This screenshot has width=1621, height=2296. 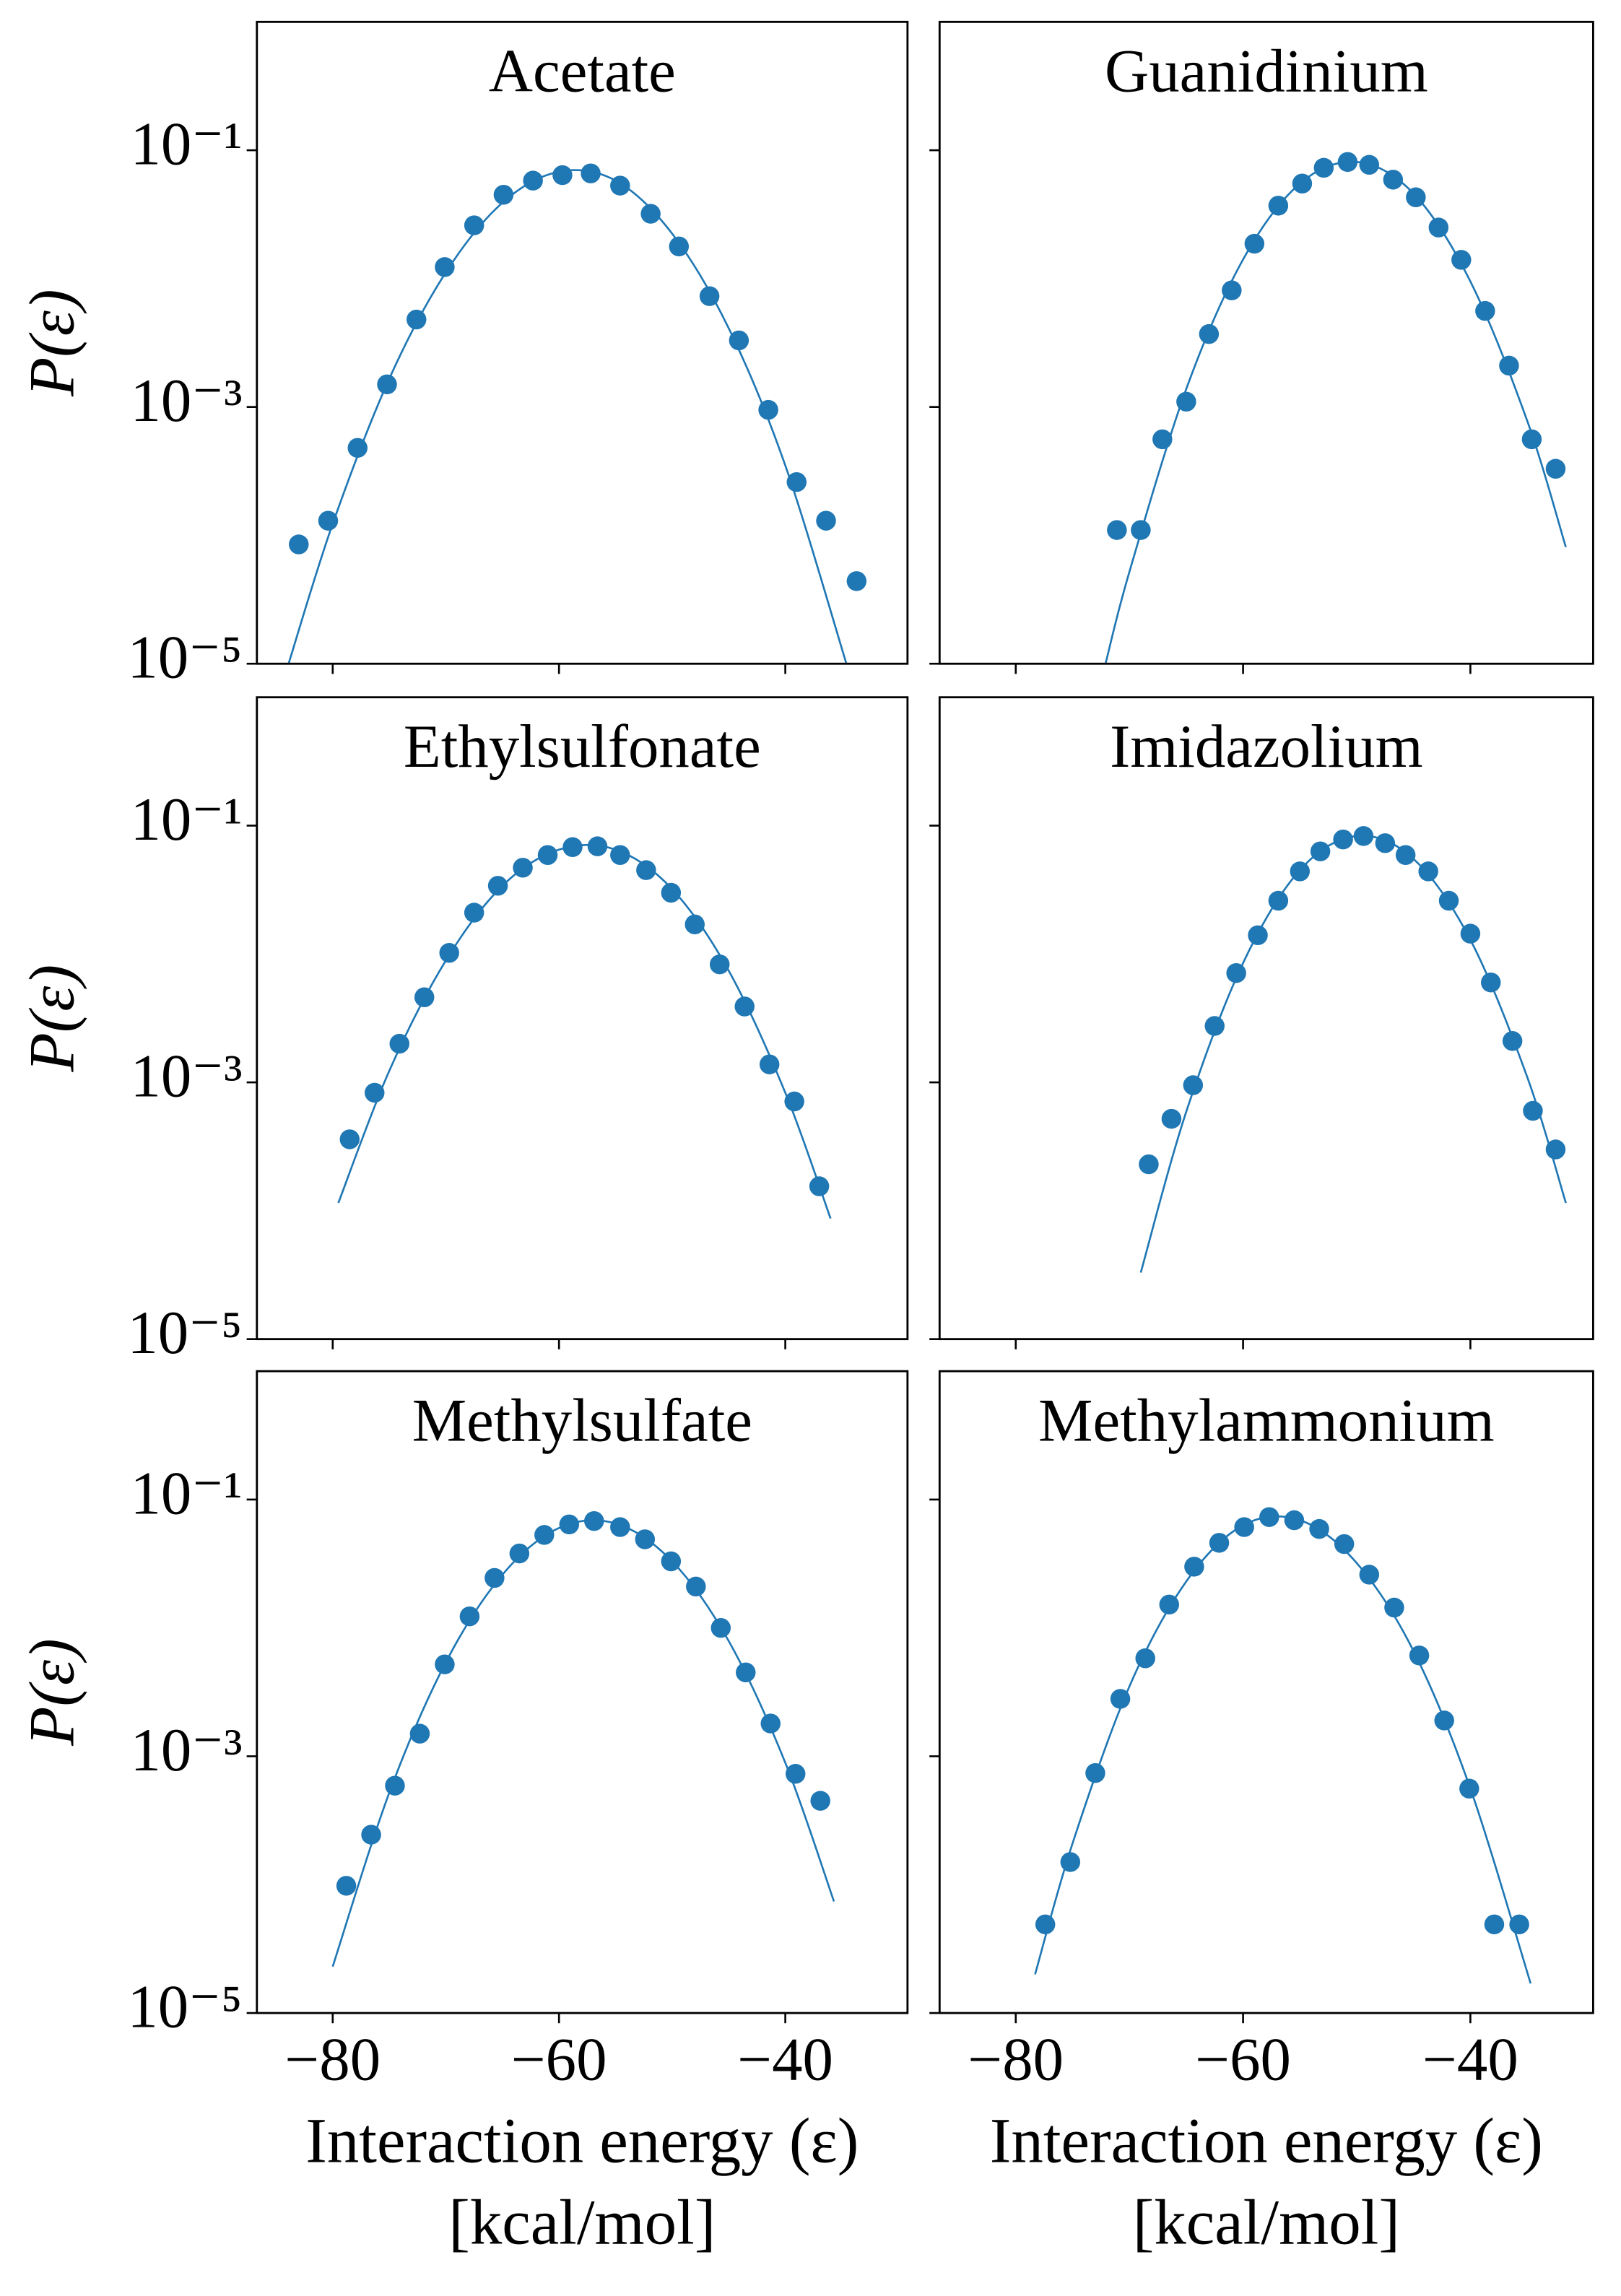 What do you see at coordinates (187, 1750) in the screenshot?
I see `y-tick-label: 10⁻³` at bounding box center [187, 1750].